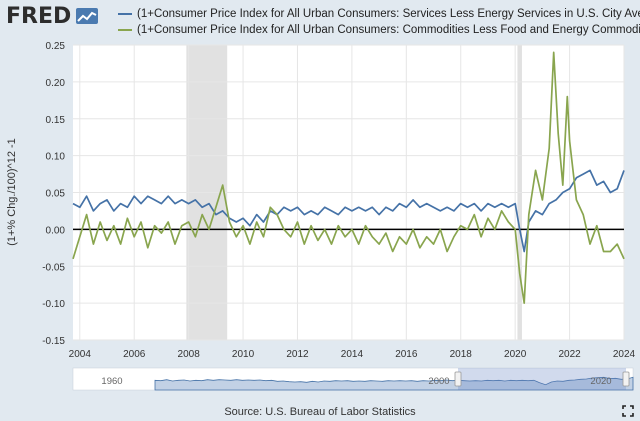 The width and height of the screenshot is (640, 421). What do you see at coordinates (56, 230) in the screenshot?
I see `y-tick-label-3: 0.00` at bounding box center [56, 230].